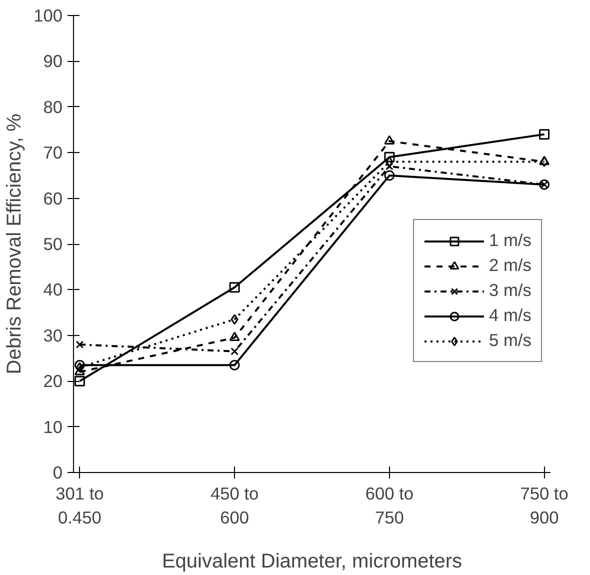 The width and height of the screenshot is (590, 575). I want to click on y-tick-label: 50, so click(53, 244).